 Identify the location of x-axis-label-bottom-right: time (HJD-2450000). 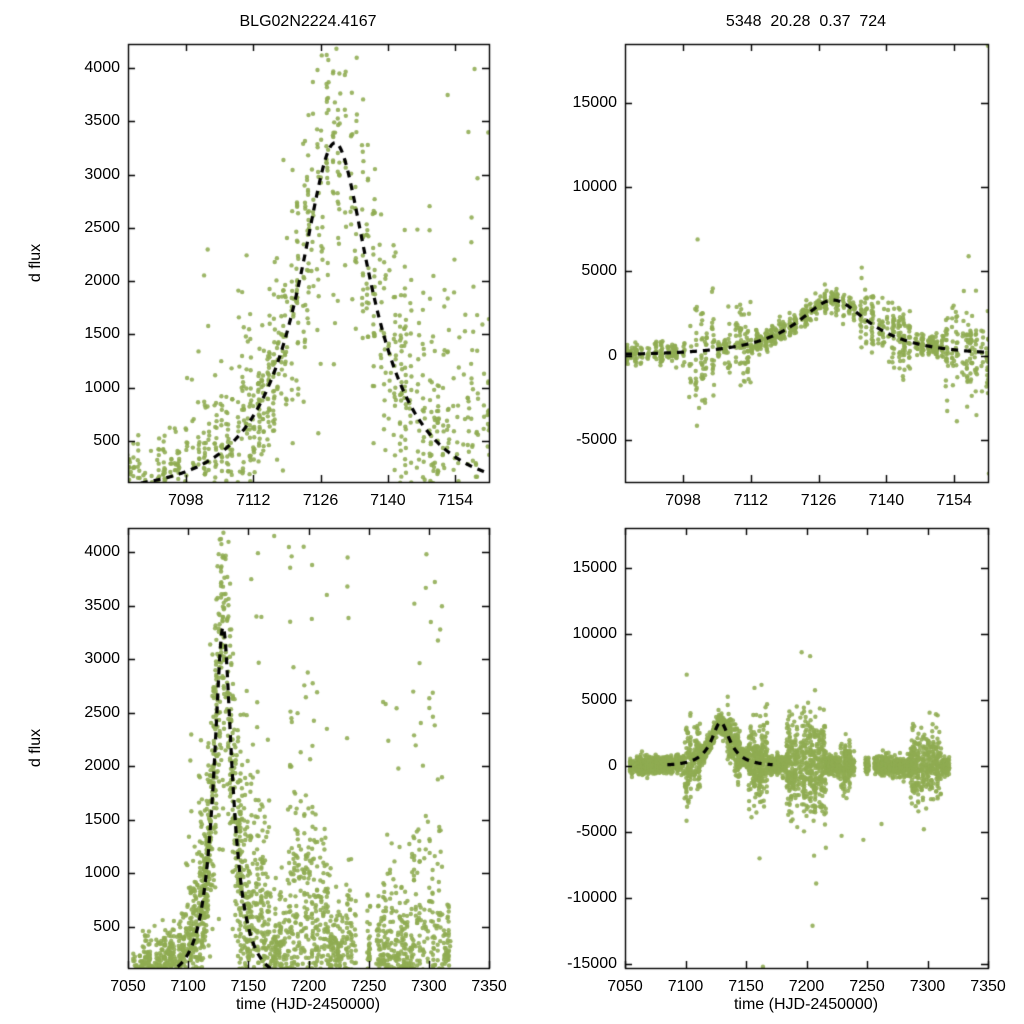
(806, 1004).